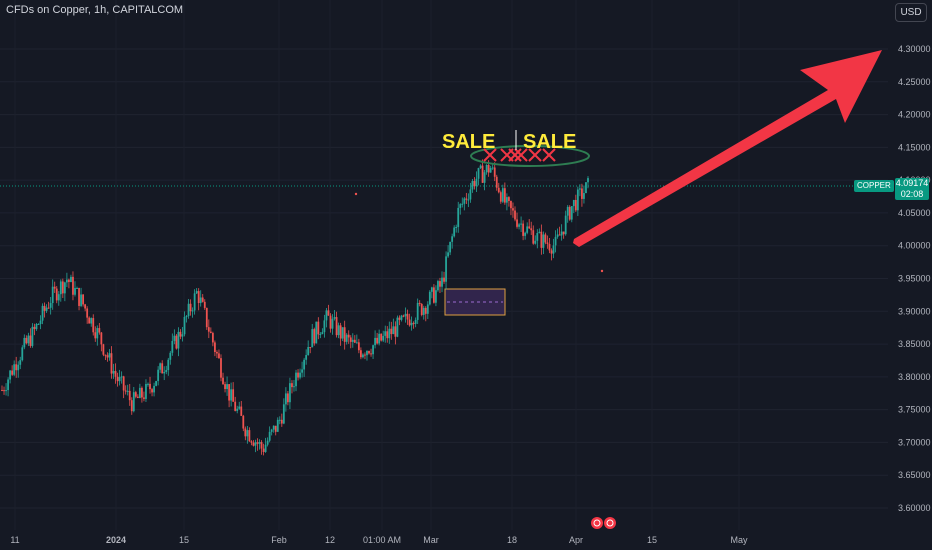 The image size is (932, 550). I want to click on y-tick-label: 4.05000, so click(914, 213).